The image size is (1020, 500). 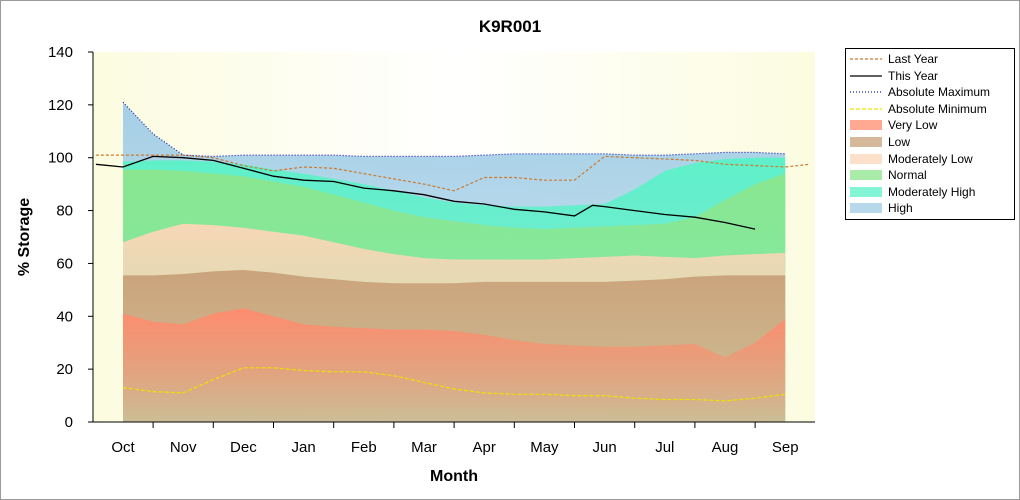 I want to click on x-tick-label: Apr, so click(x=484, y=447).